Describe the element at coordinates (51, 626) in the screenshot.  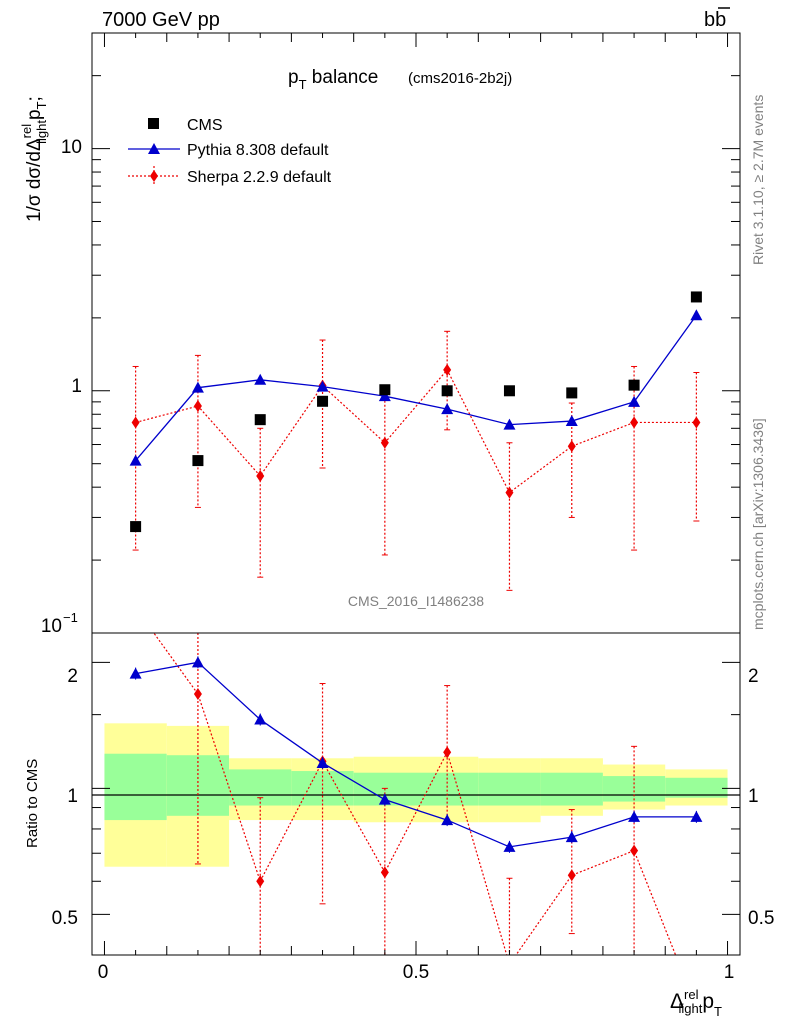
I see `ytick-label-0p1: 10` at that location.